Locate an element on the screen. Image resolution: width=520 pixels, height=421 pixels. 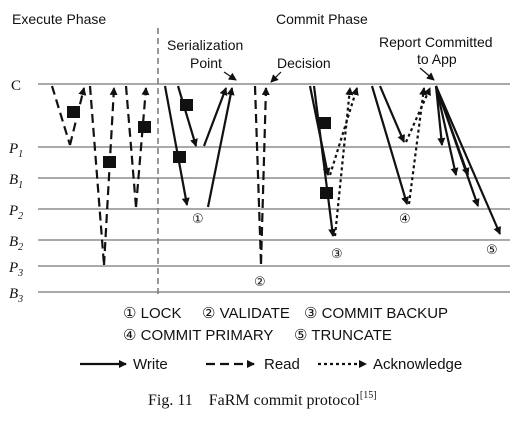
commit-phase-label: Commit Phase is located at coordinates (322, 19).